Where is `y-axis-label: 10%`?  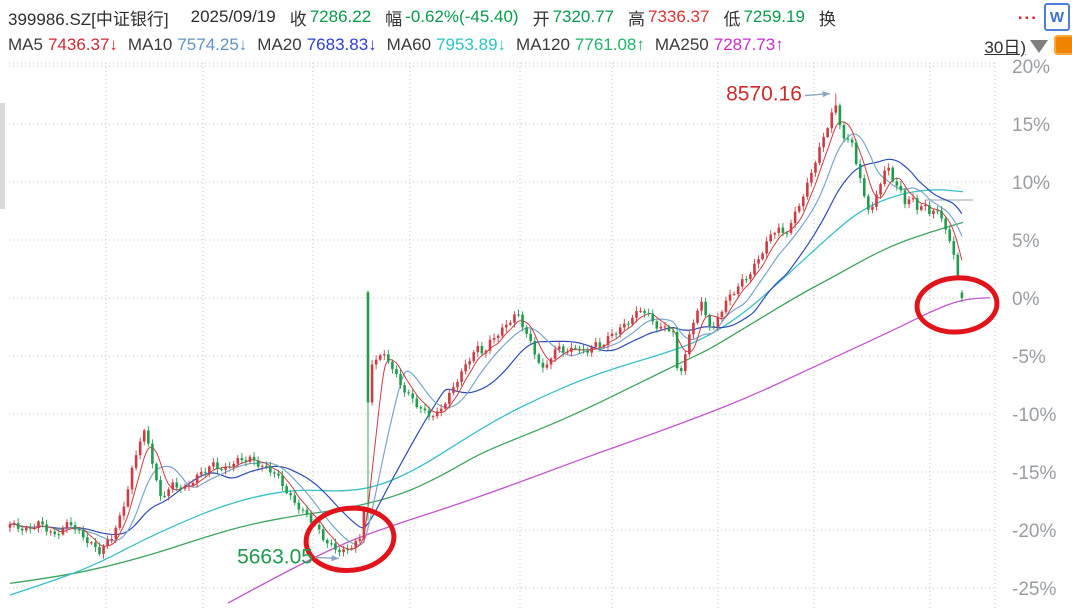 y-axis-label: 10% is located at coordinates (1031, 183).